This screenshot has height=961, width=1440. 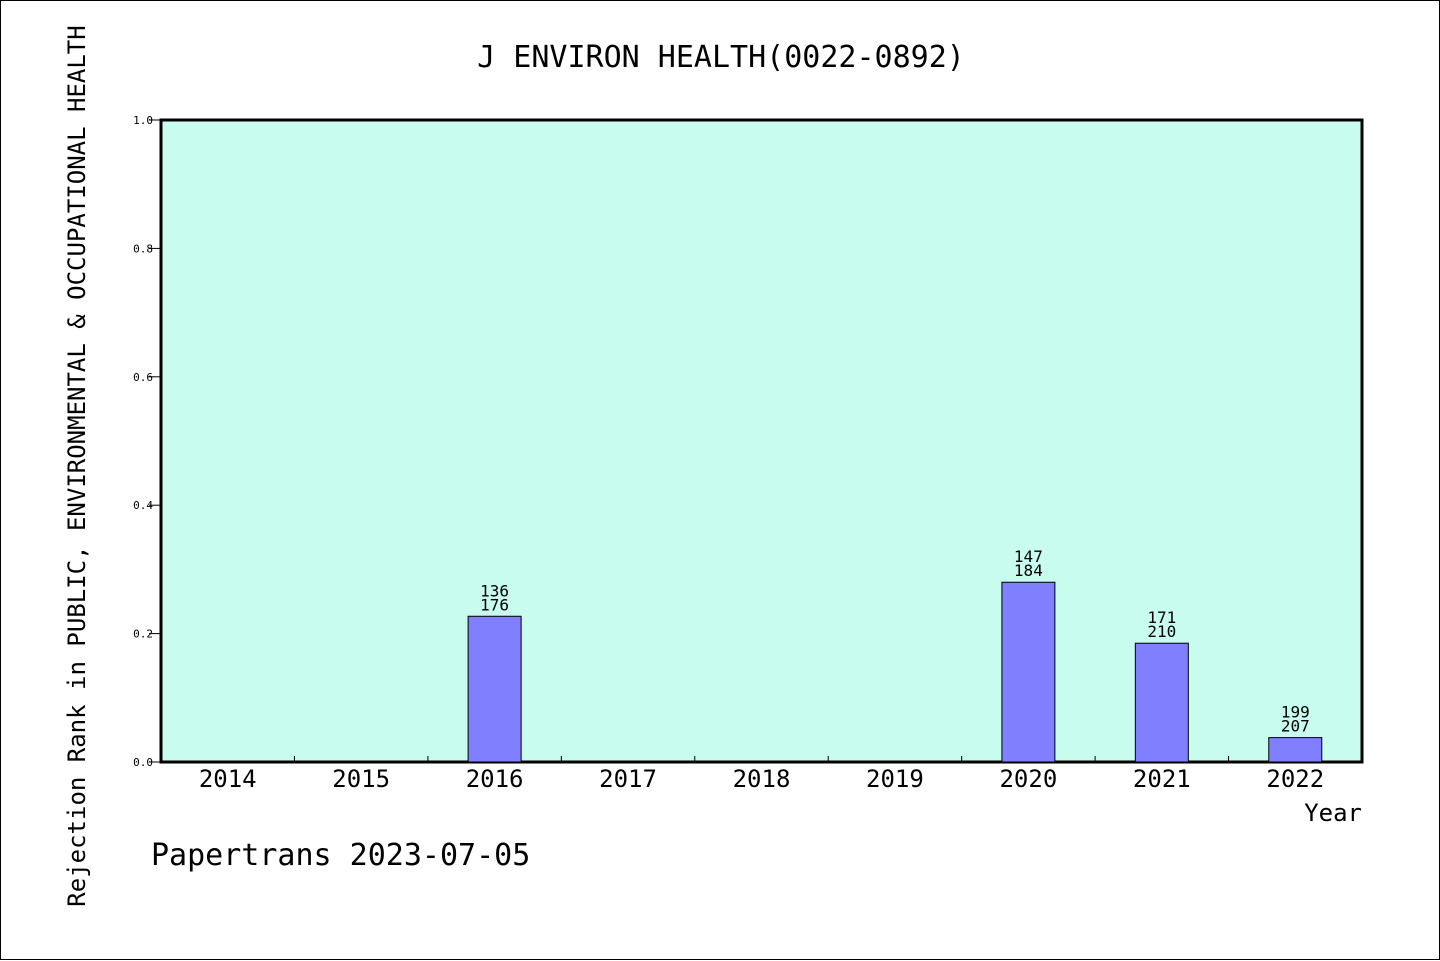 I want to click on y-tick-label: 0.0, so click(x=143, y=762).